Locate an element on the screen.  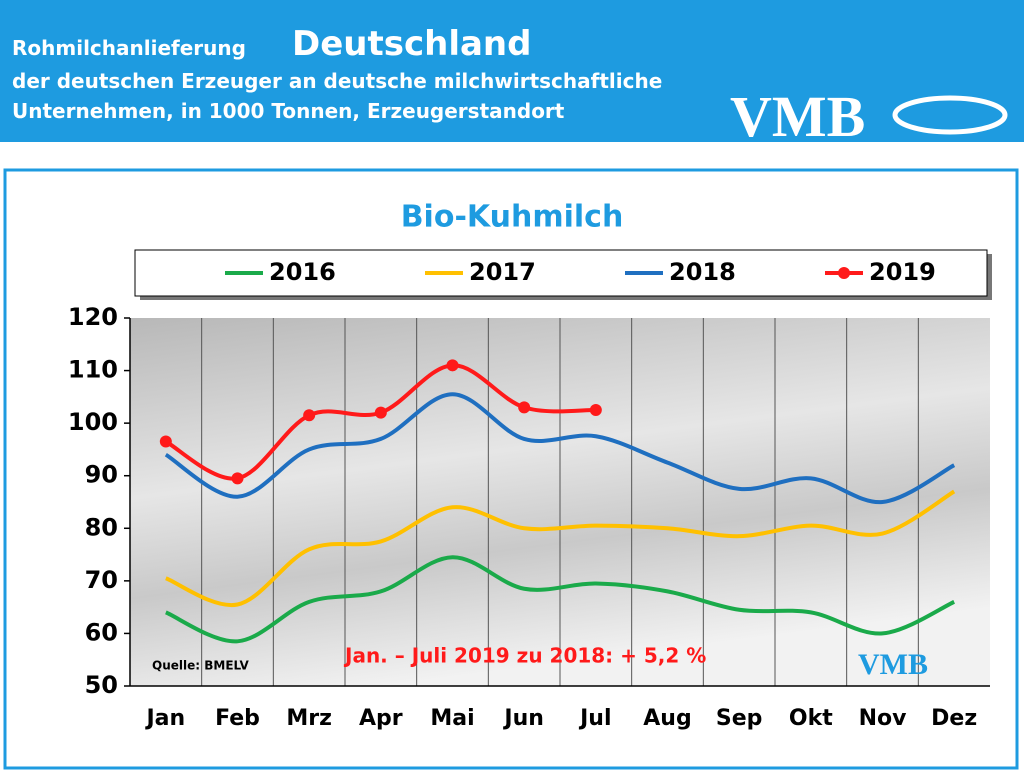
y-tick-label: 110 is located at coordinates (93, 370).